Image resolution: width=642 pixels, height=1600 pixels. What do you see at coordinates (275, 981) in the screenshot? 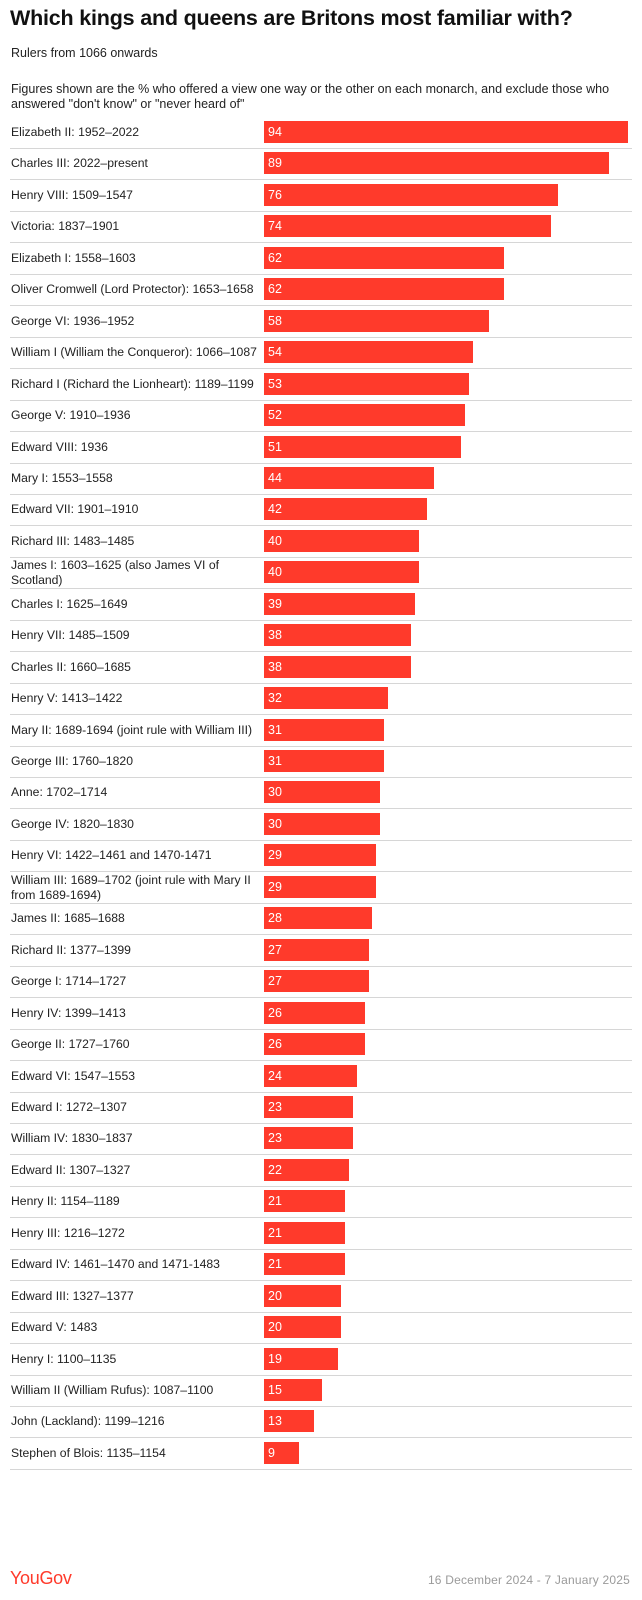
I see `bar-value-label: 27` at bounding box center [275, 981].